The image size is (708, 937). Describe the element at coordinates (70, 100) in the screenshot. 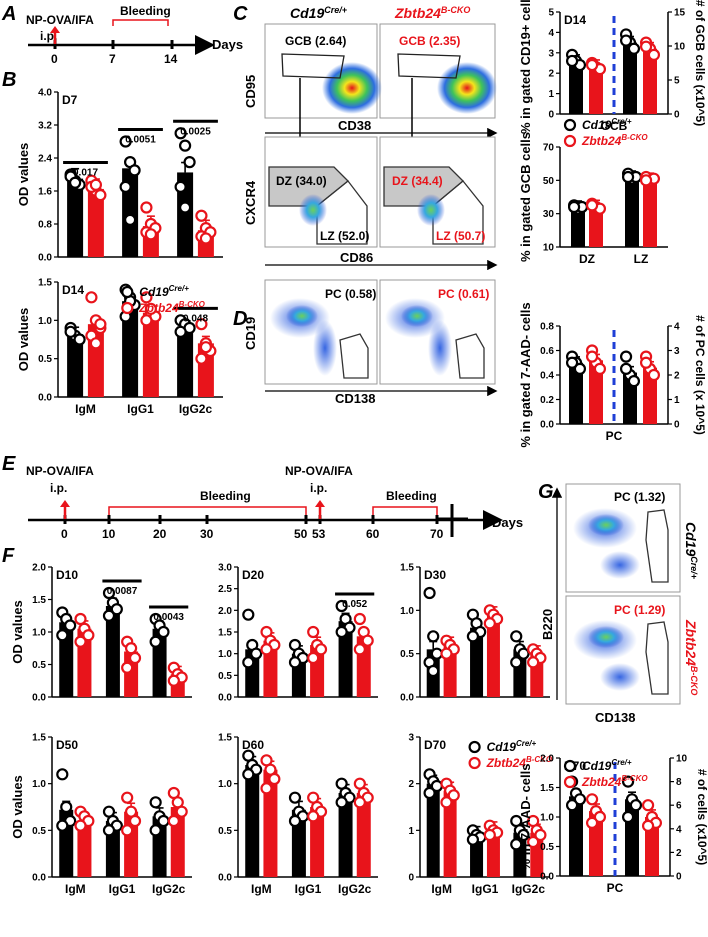

I see `chart-title: D7` at that location.